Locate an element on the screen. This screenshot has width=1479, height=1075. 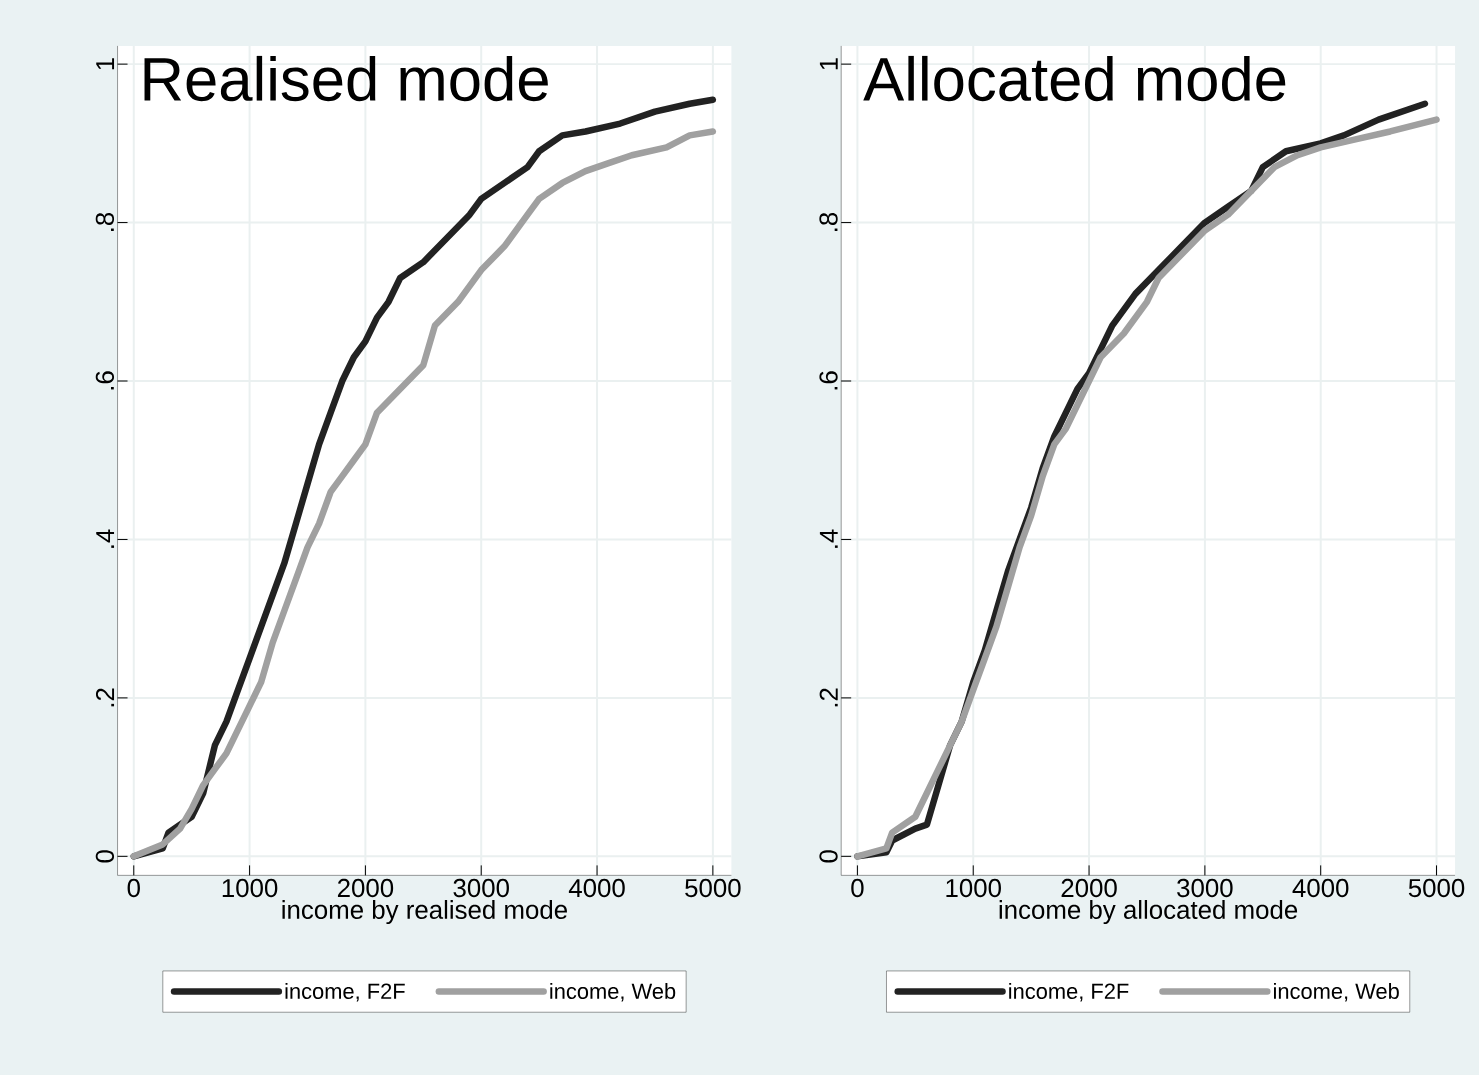
x-axis-title: income by realised mode is located at coordinates (424, 912).